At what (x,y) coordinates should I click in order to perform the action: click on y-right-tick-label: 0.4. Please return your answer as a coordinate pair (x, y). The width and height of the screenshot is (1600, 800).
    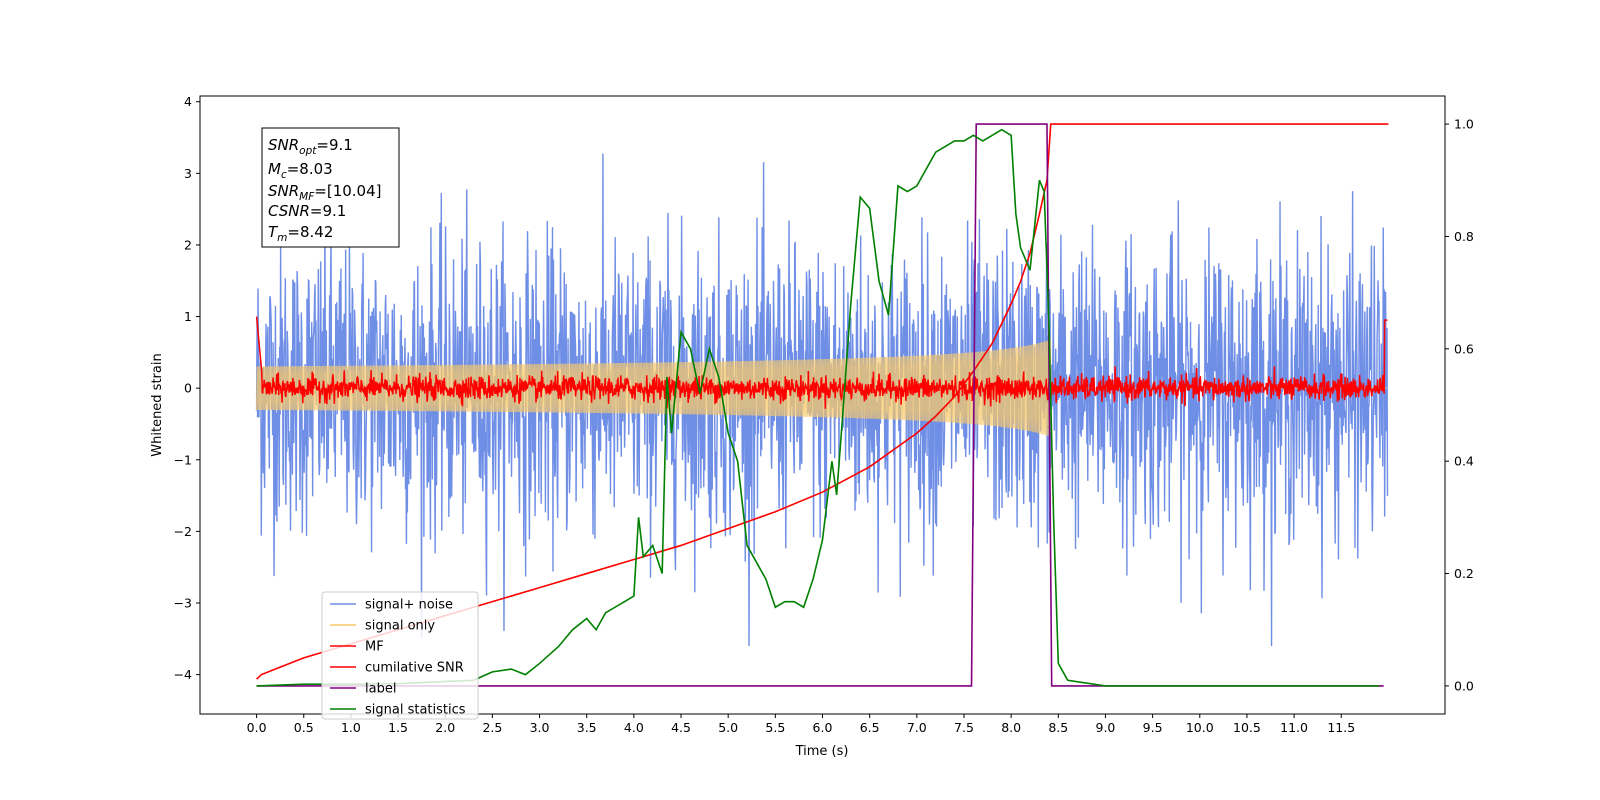
    Looking at the image, I should click on (1464, 461).